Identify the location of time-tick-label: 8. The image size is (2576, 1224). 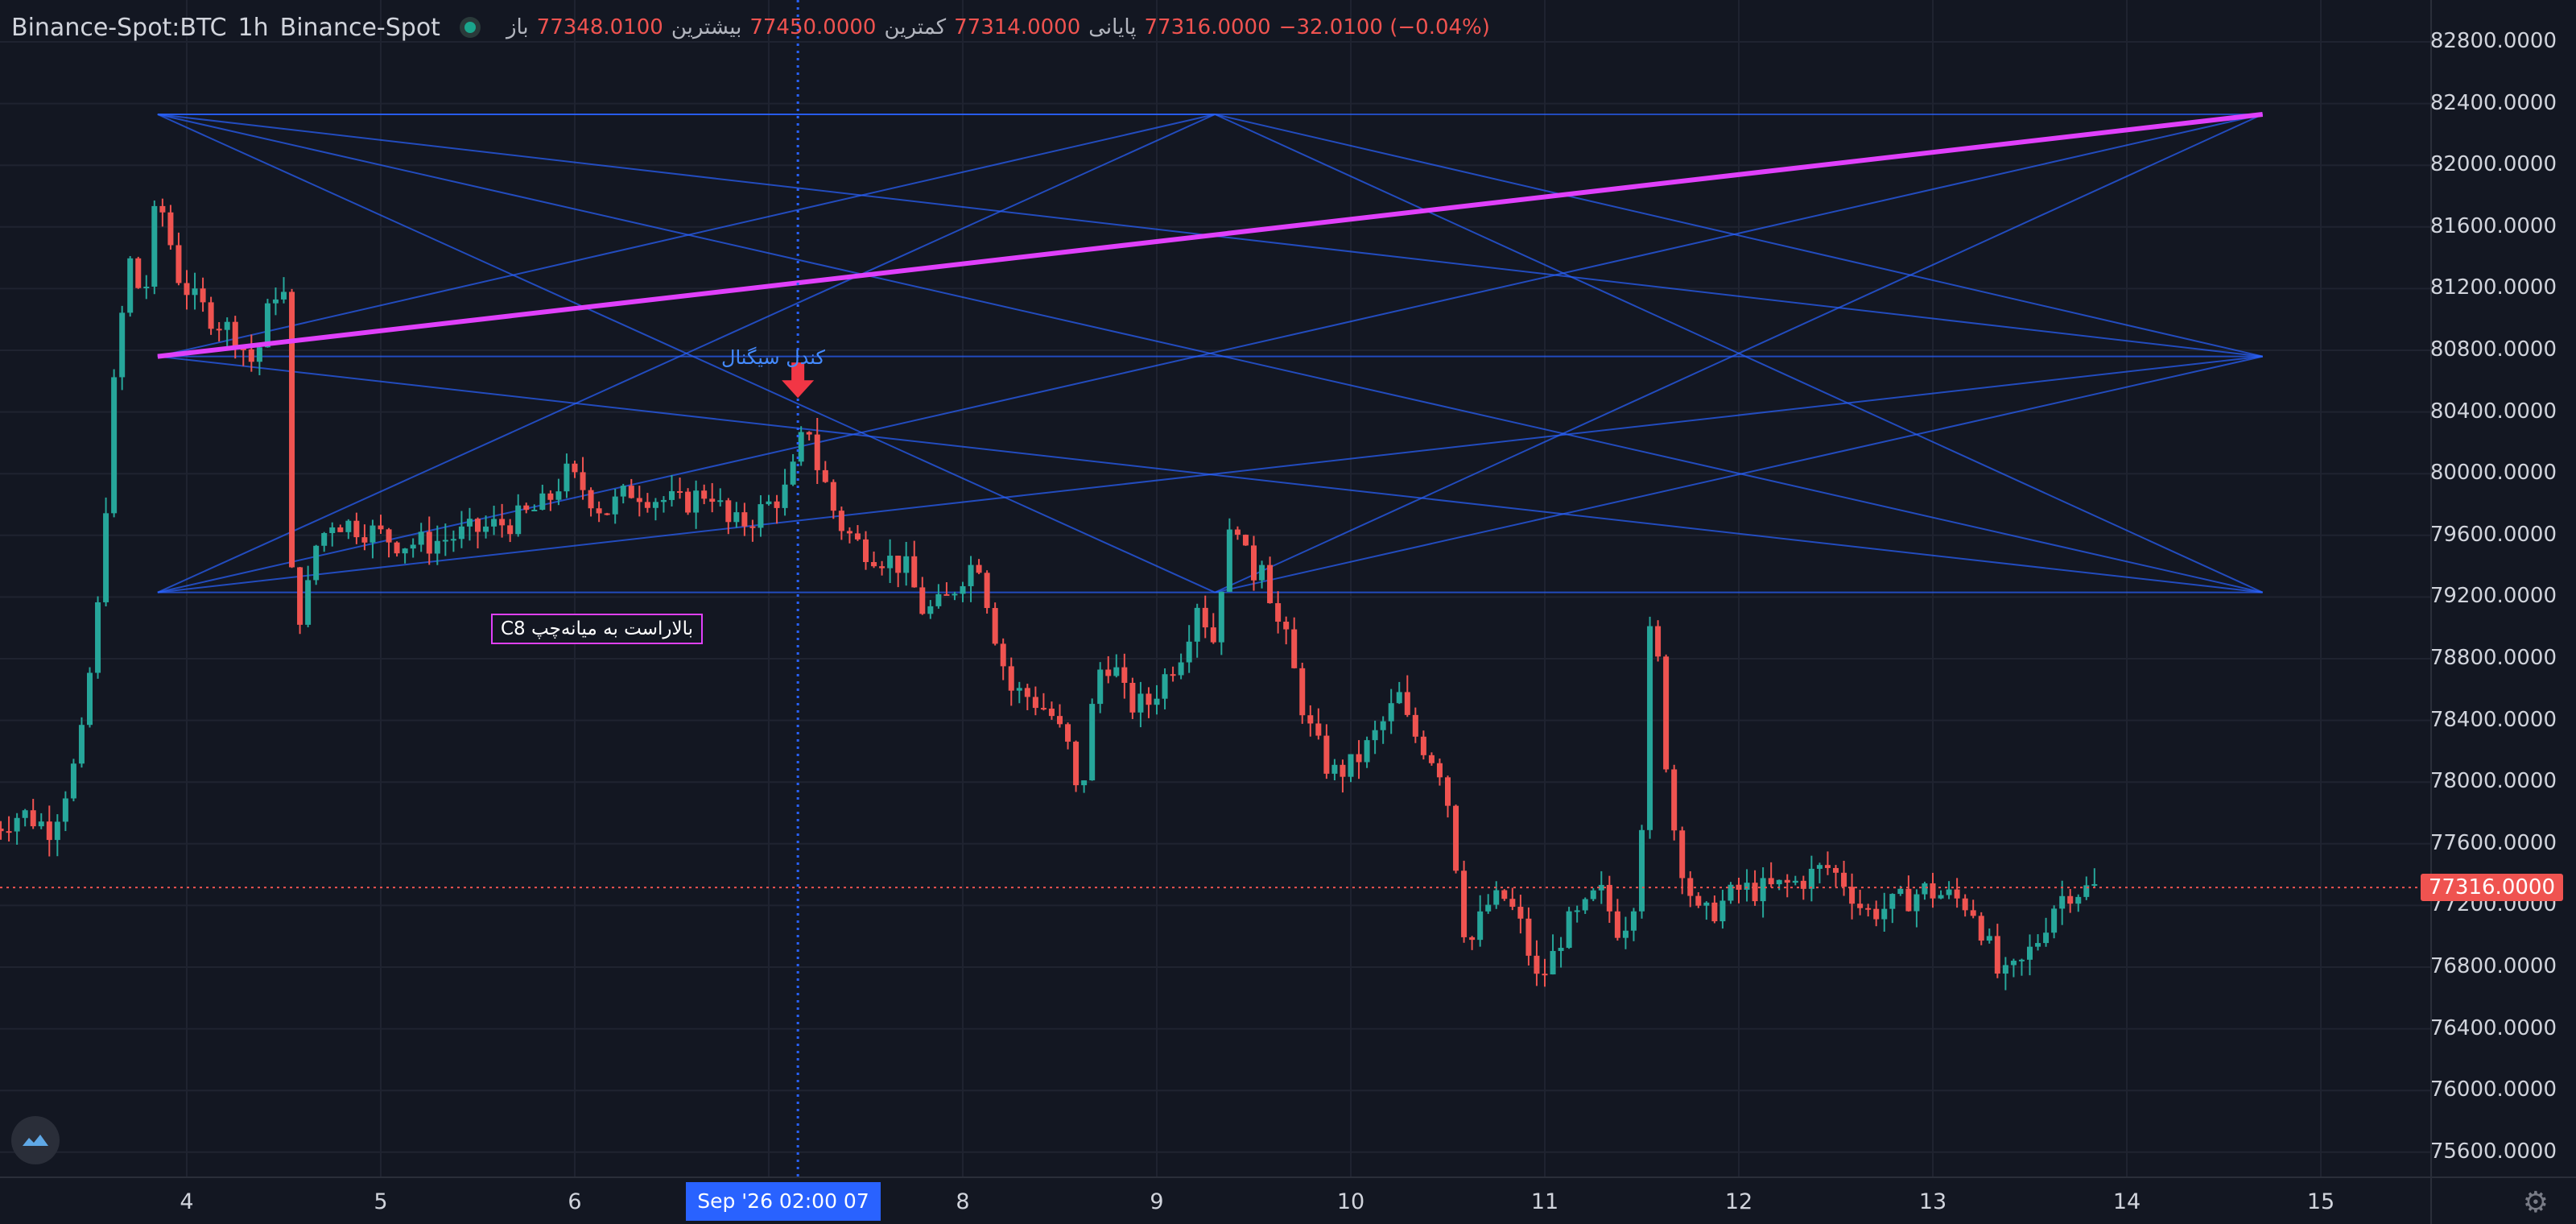
(963, 1201).